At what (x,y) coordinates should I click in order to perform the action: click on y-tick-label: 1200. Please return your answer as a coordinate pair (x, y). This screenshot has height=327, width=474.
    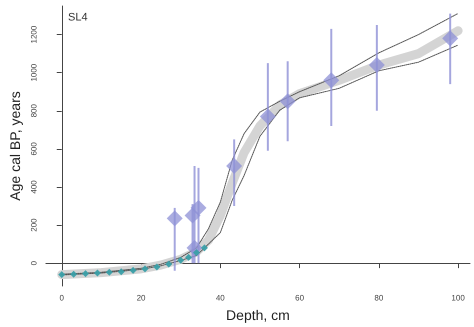
    Looking at the image, I should click on (33, 34).